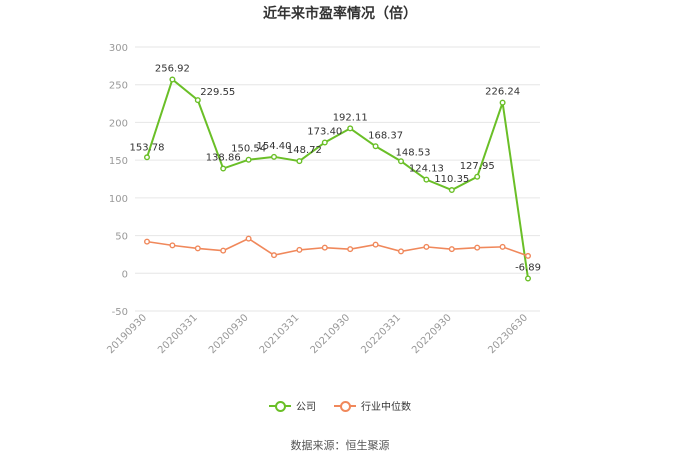 The width and height of the screenshot is (680, 460). I want to click on y-tick-label: 150, so click(118, 161).